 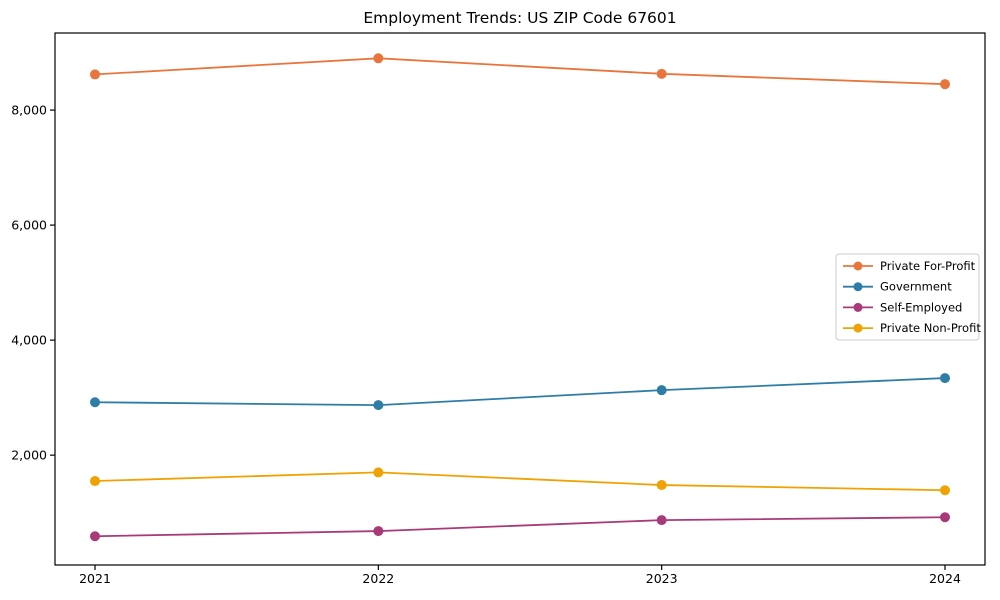 What do you see at coordinates (921, 307) in the screenshot?
I see `legend-label: Self-Employed` at bounding box center [921, 307].